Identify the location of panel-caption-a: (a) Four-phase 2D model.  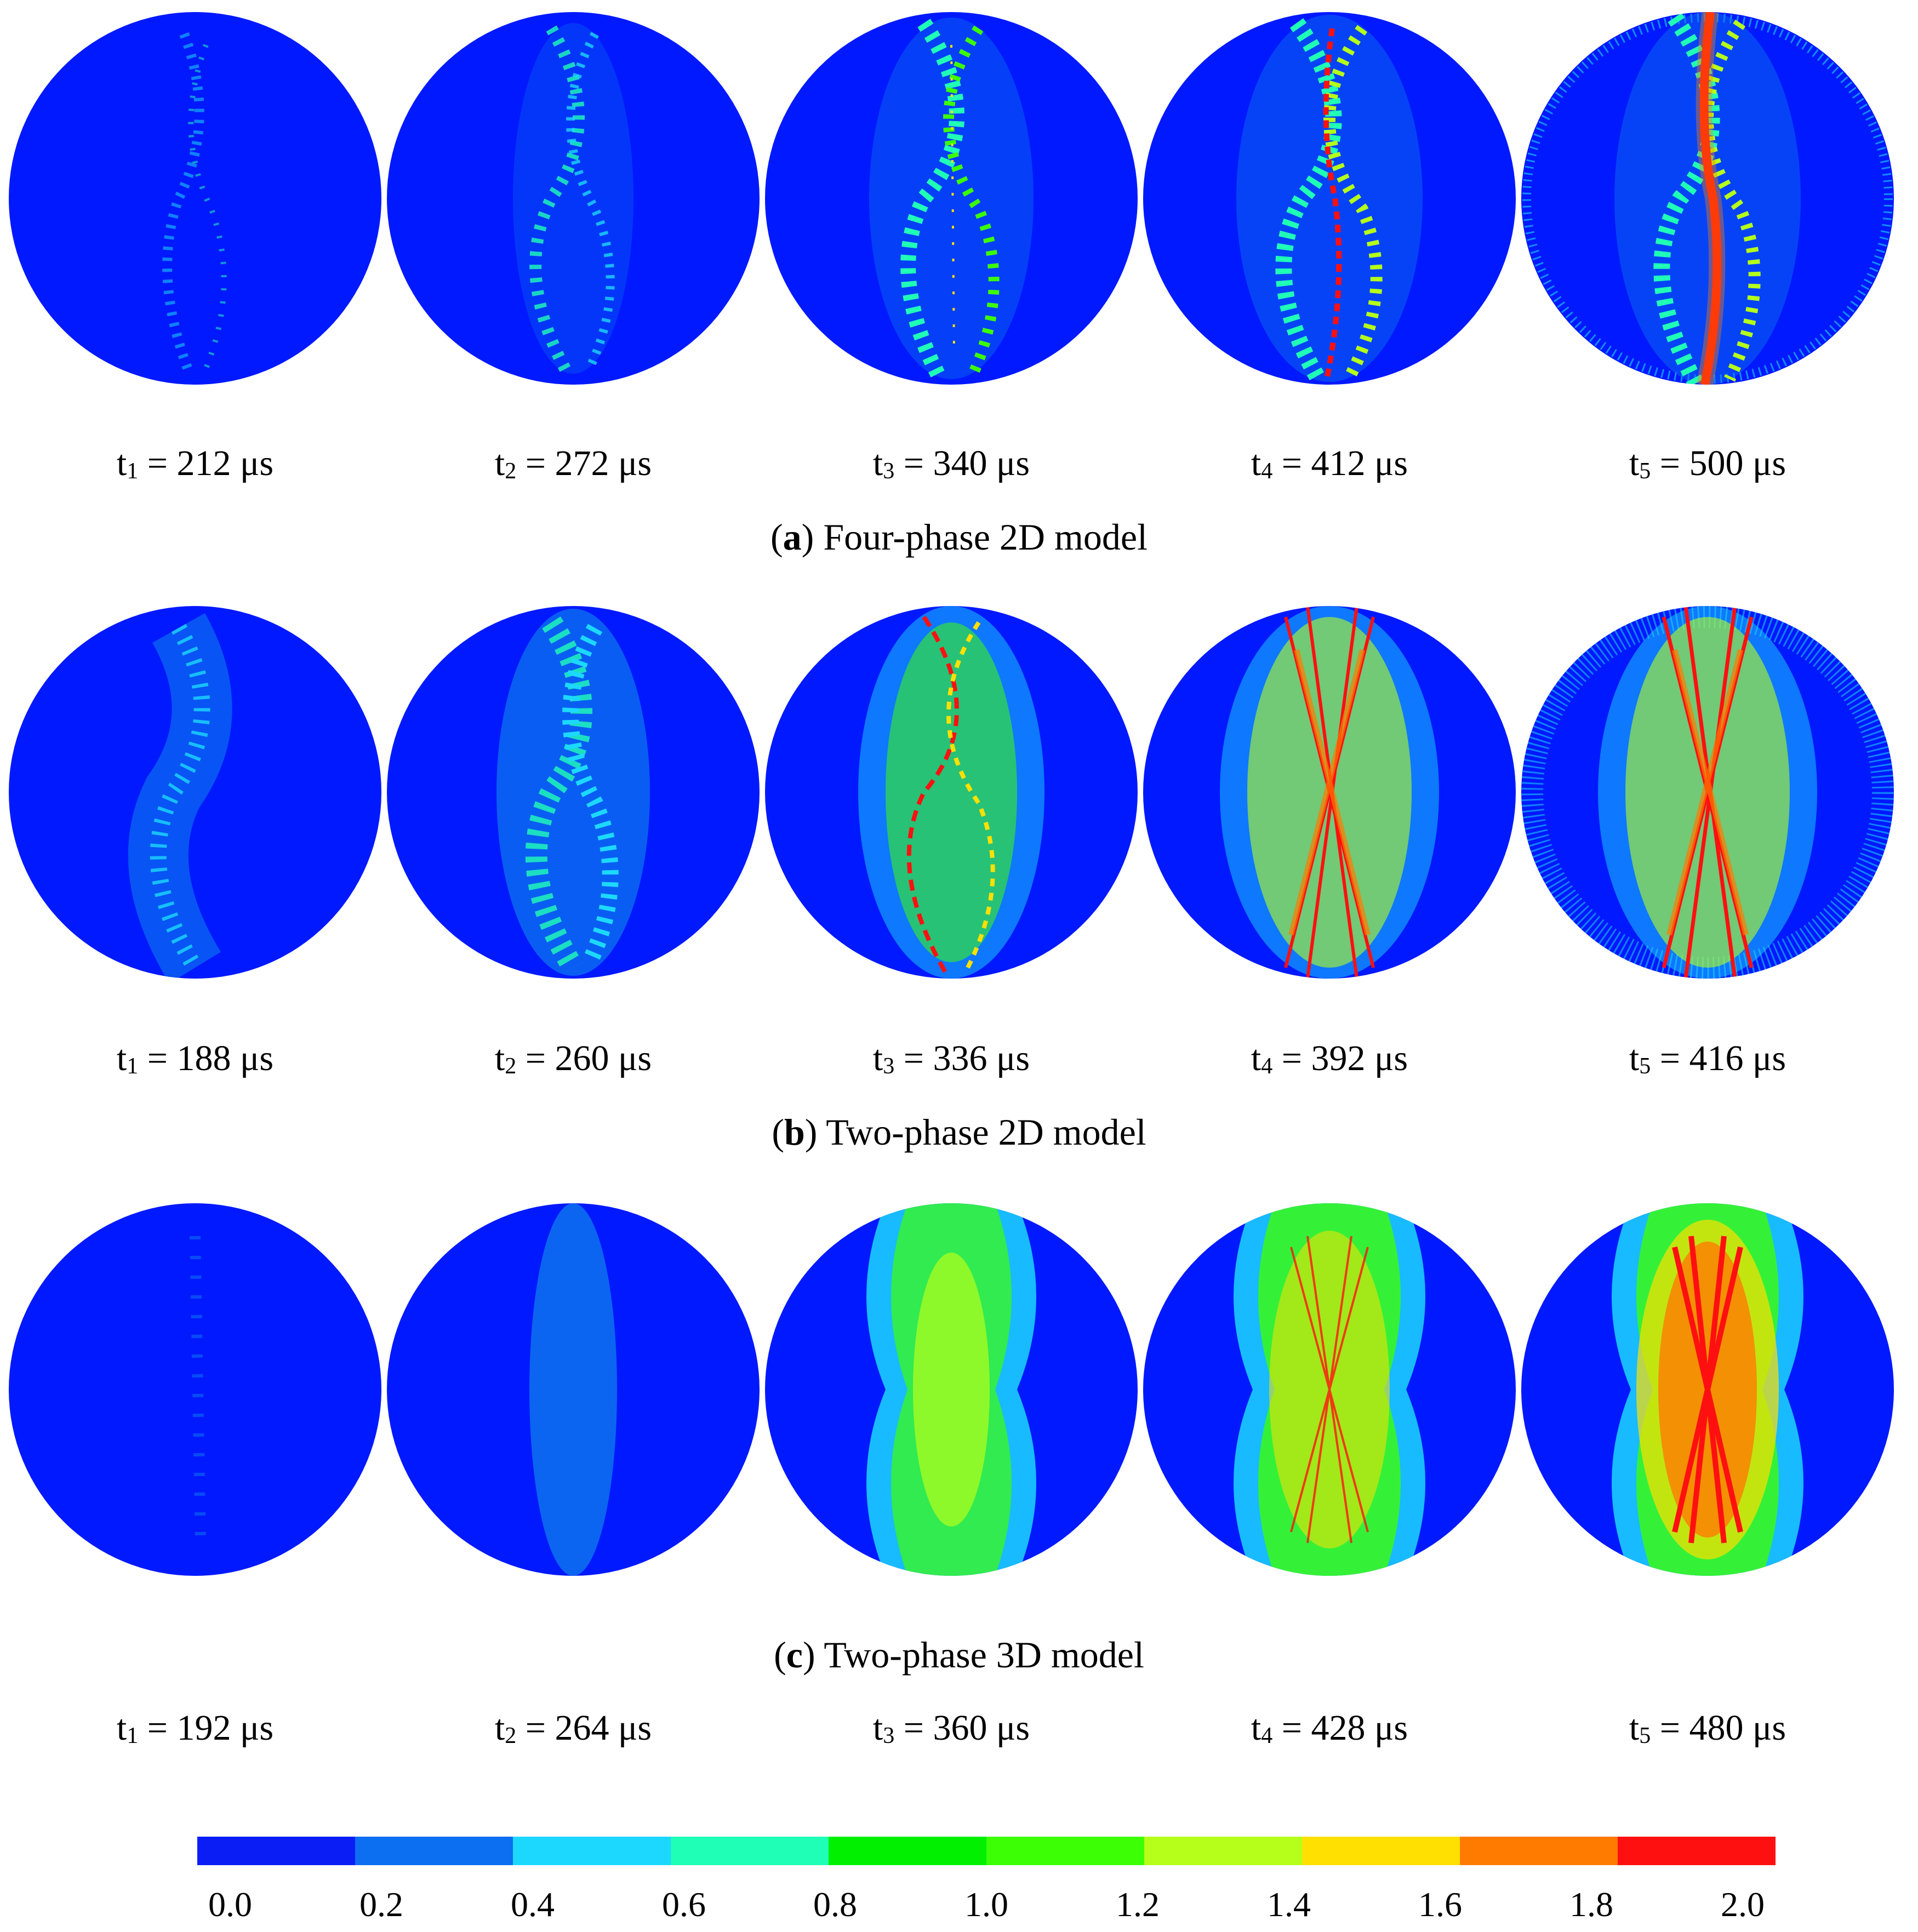
(959, 537).